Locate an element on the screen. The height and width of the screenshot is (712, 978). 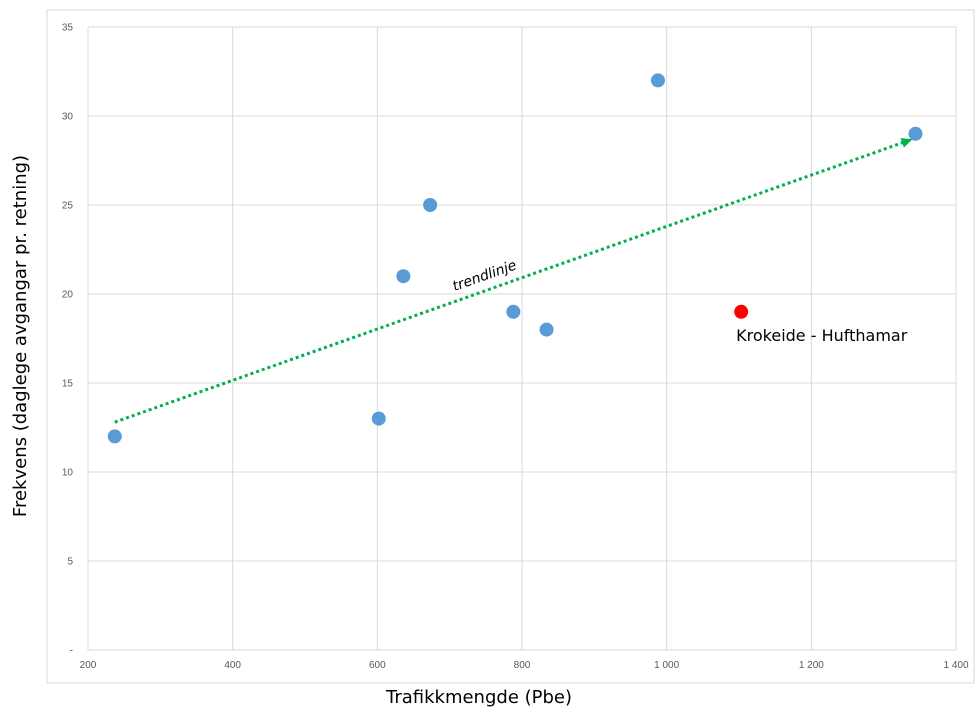
x-axis-title: Trafikkmengde (Pbe) is located at coordinates (478, 697).